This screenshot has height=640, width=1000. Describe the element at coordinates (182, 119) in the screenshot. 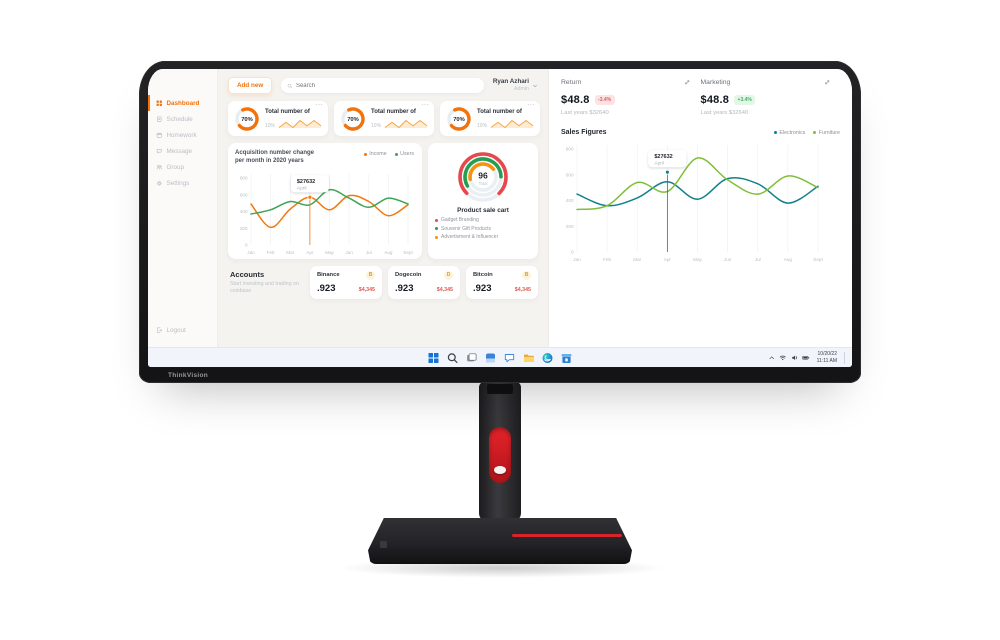

I see `sidebar-item: Schedule` at that location.